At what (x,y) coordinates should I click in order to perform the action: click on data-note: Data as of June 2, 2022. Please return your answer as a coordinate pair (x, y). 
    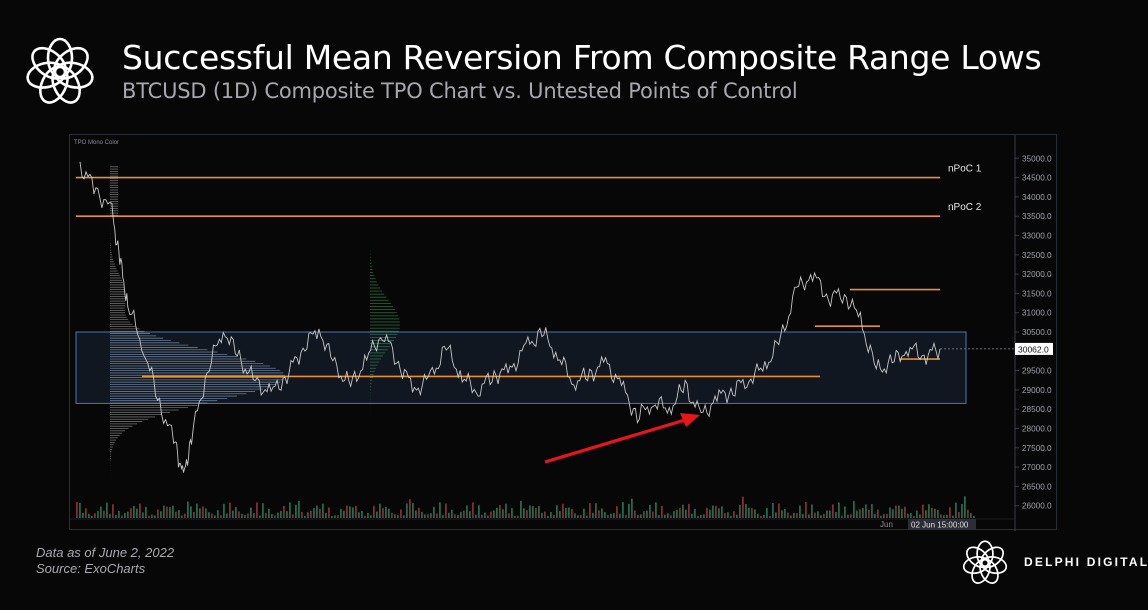
    Looking at the image, I should click on (105, 552).